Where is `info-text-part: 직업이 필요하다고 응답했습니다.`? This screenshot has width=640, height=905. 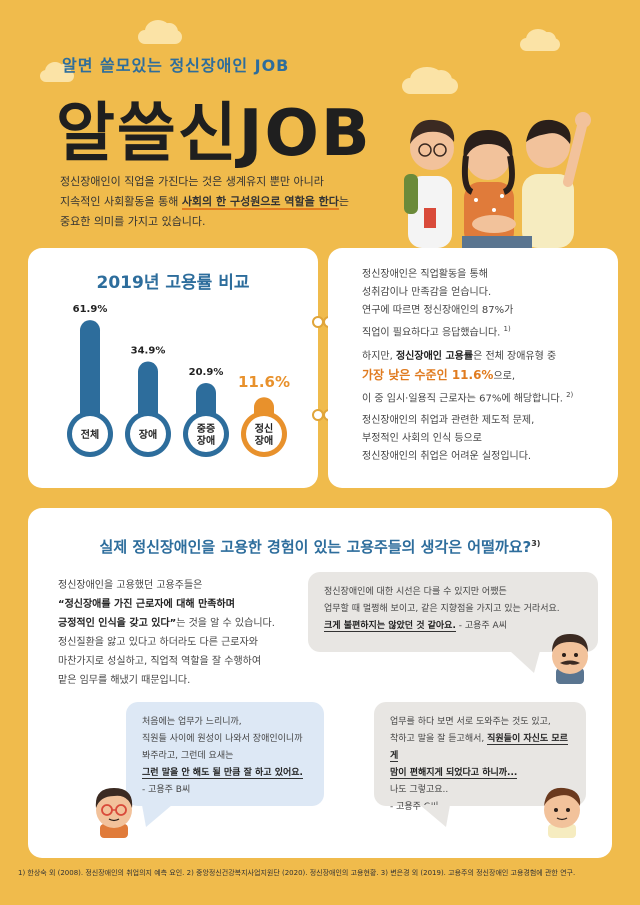 info-text-part: 직업이 필요하다고 응답했습니다. is located at coordinates (431, 333).